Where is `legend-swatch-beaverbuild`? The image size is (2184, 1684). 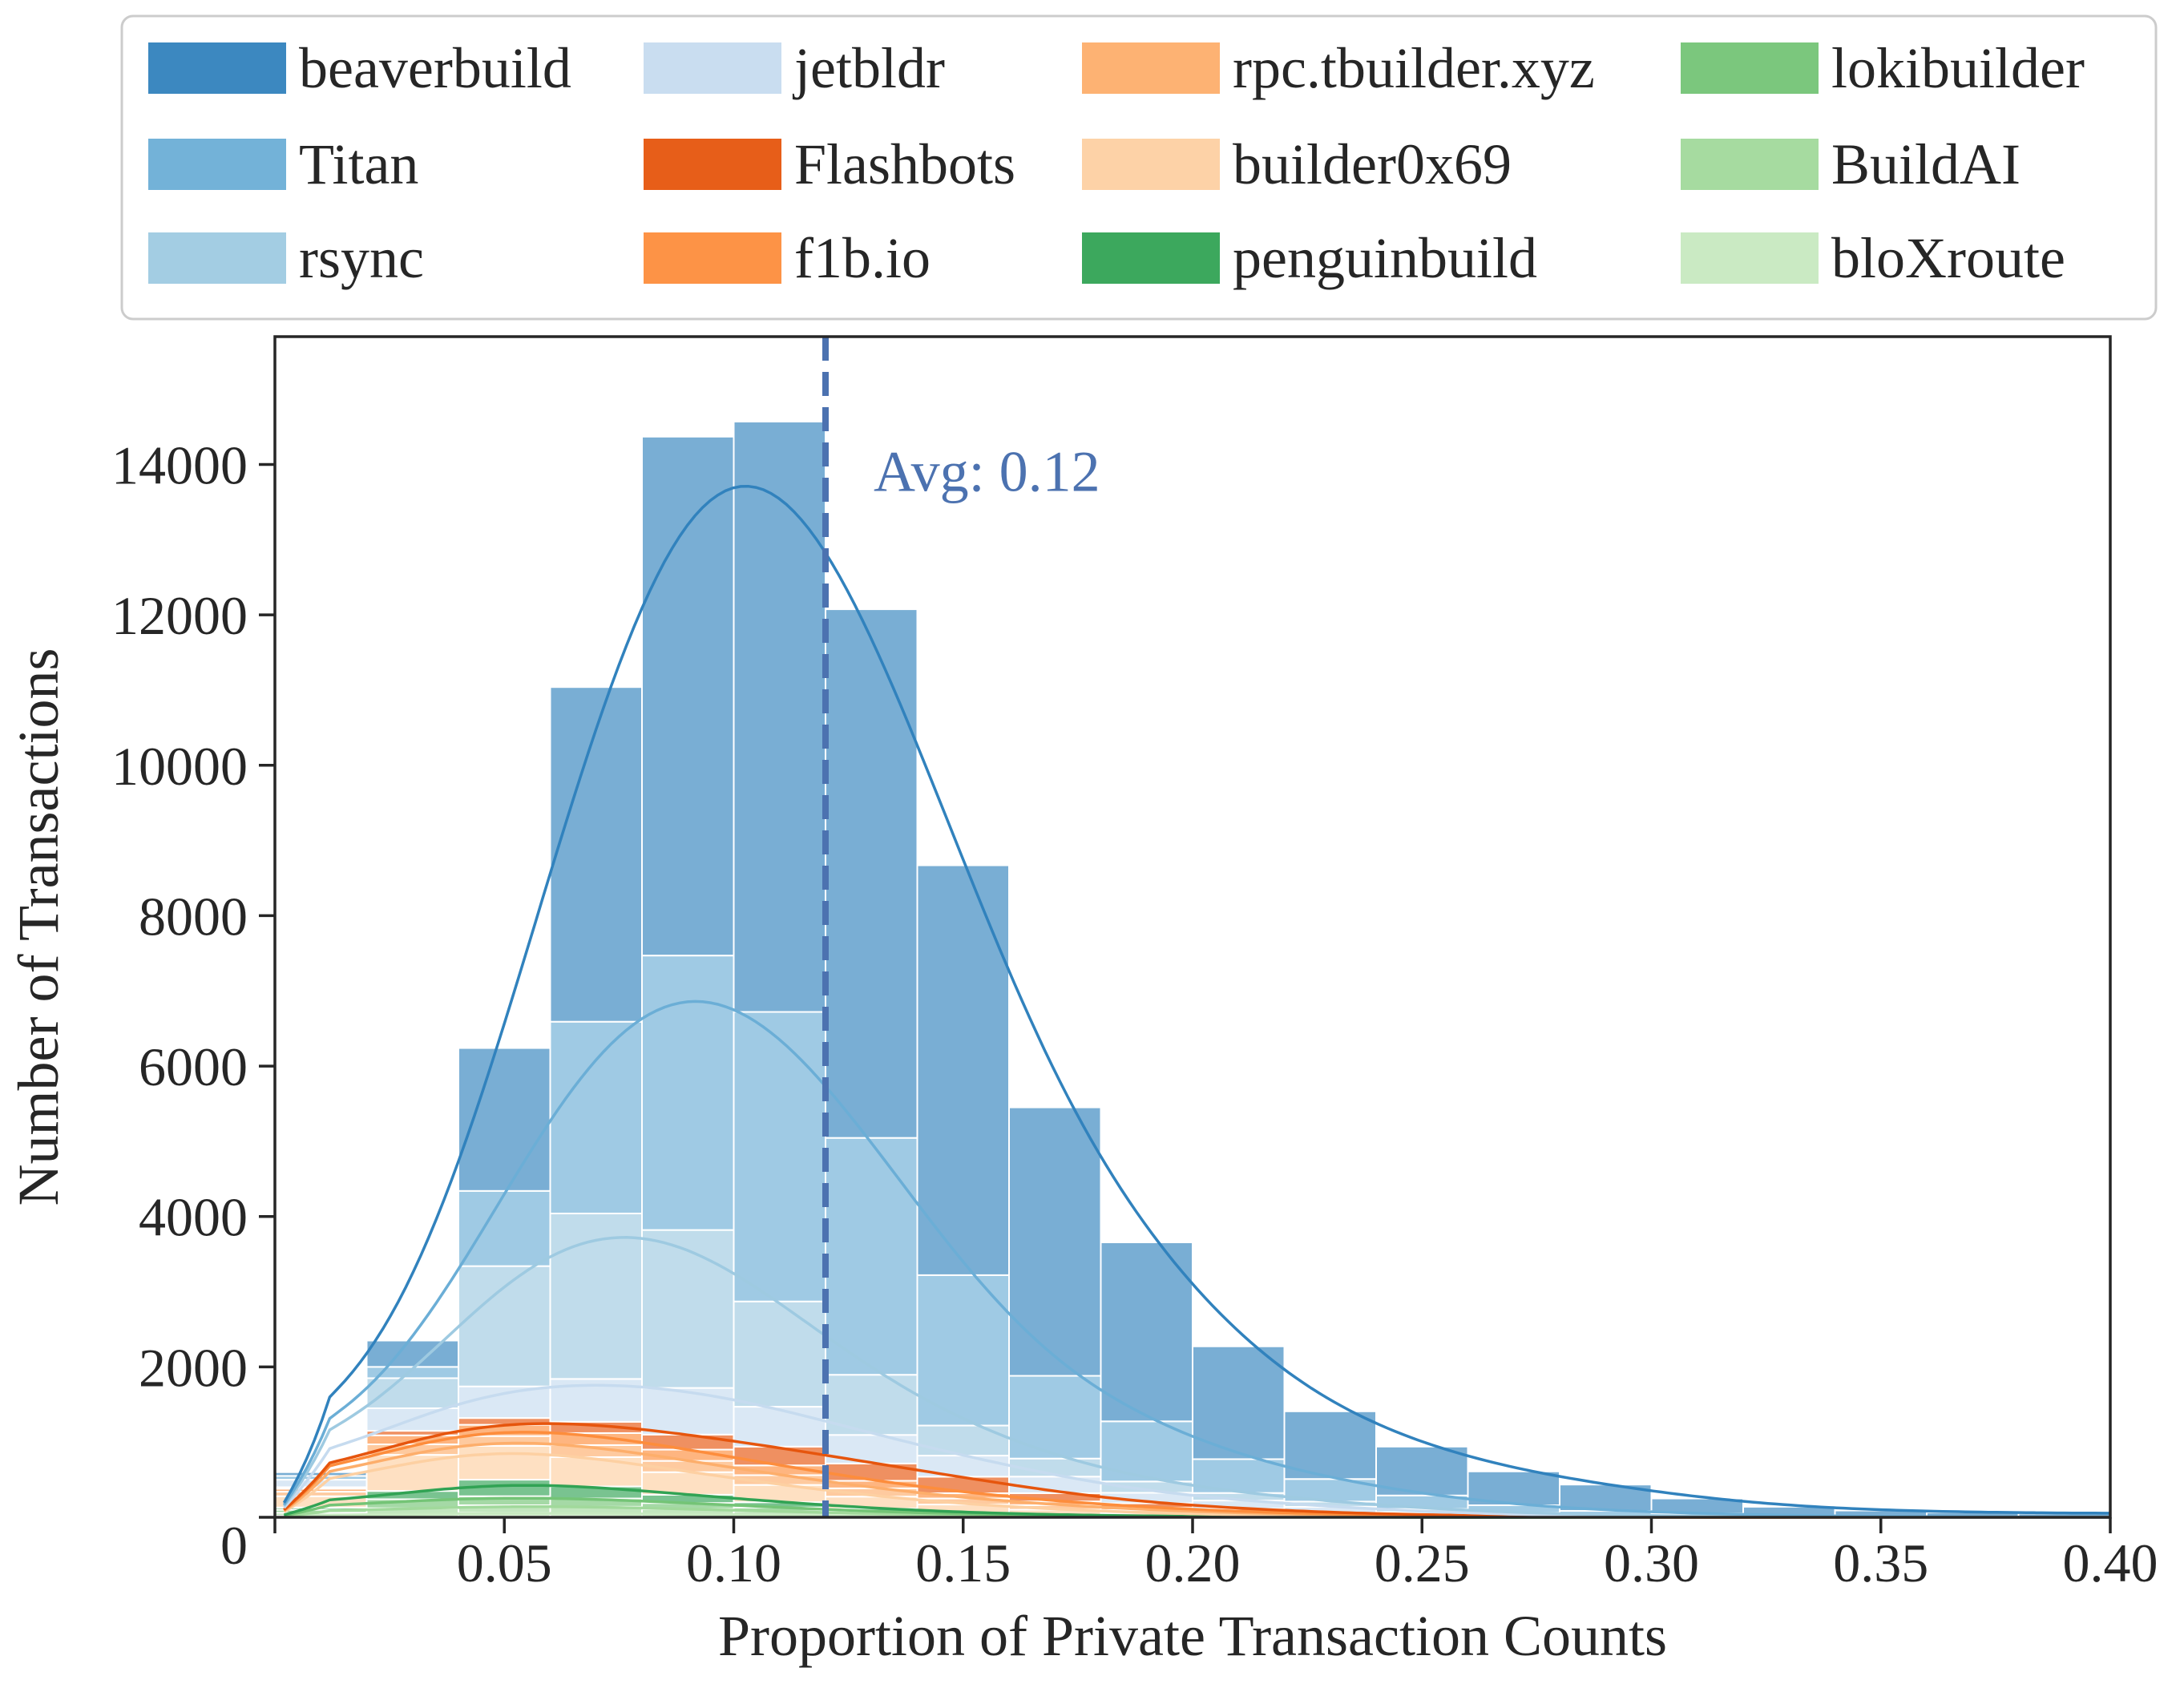
legend-swatch-beaverbuild is located at coordinates (217, 68).